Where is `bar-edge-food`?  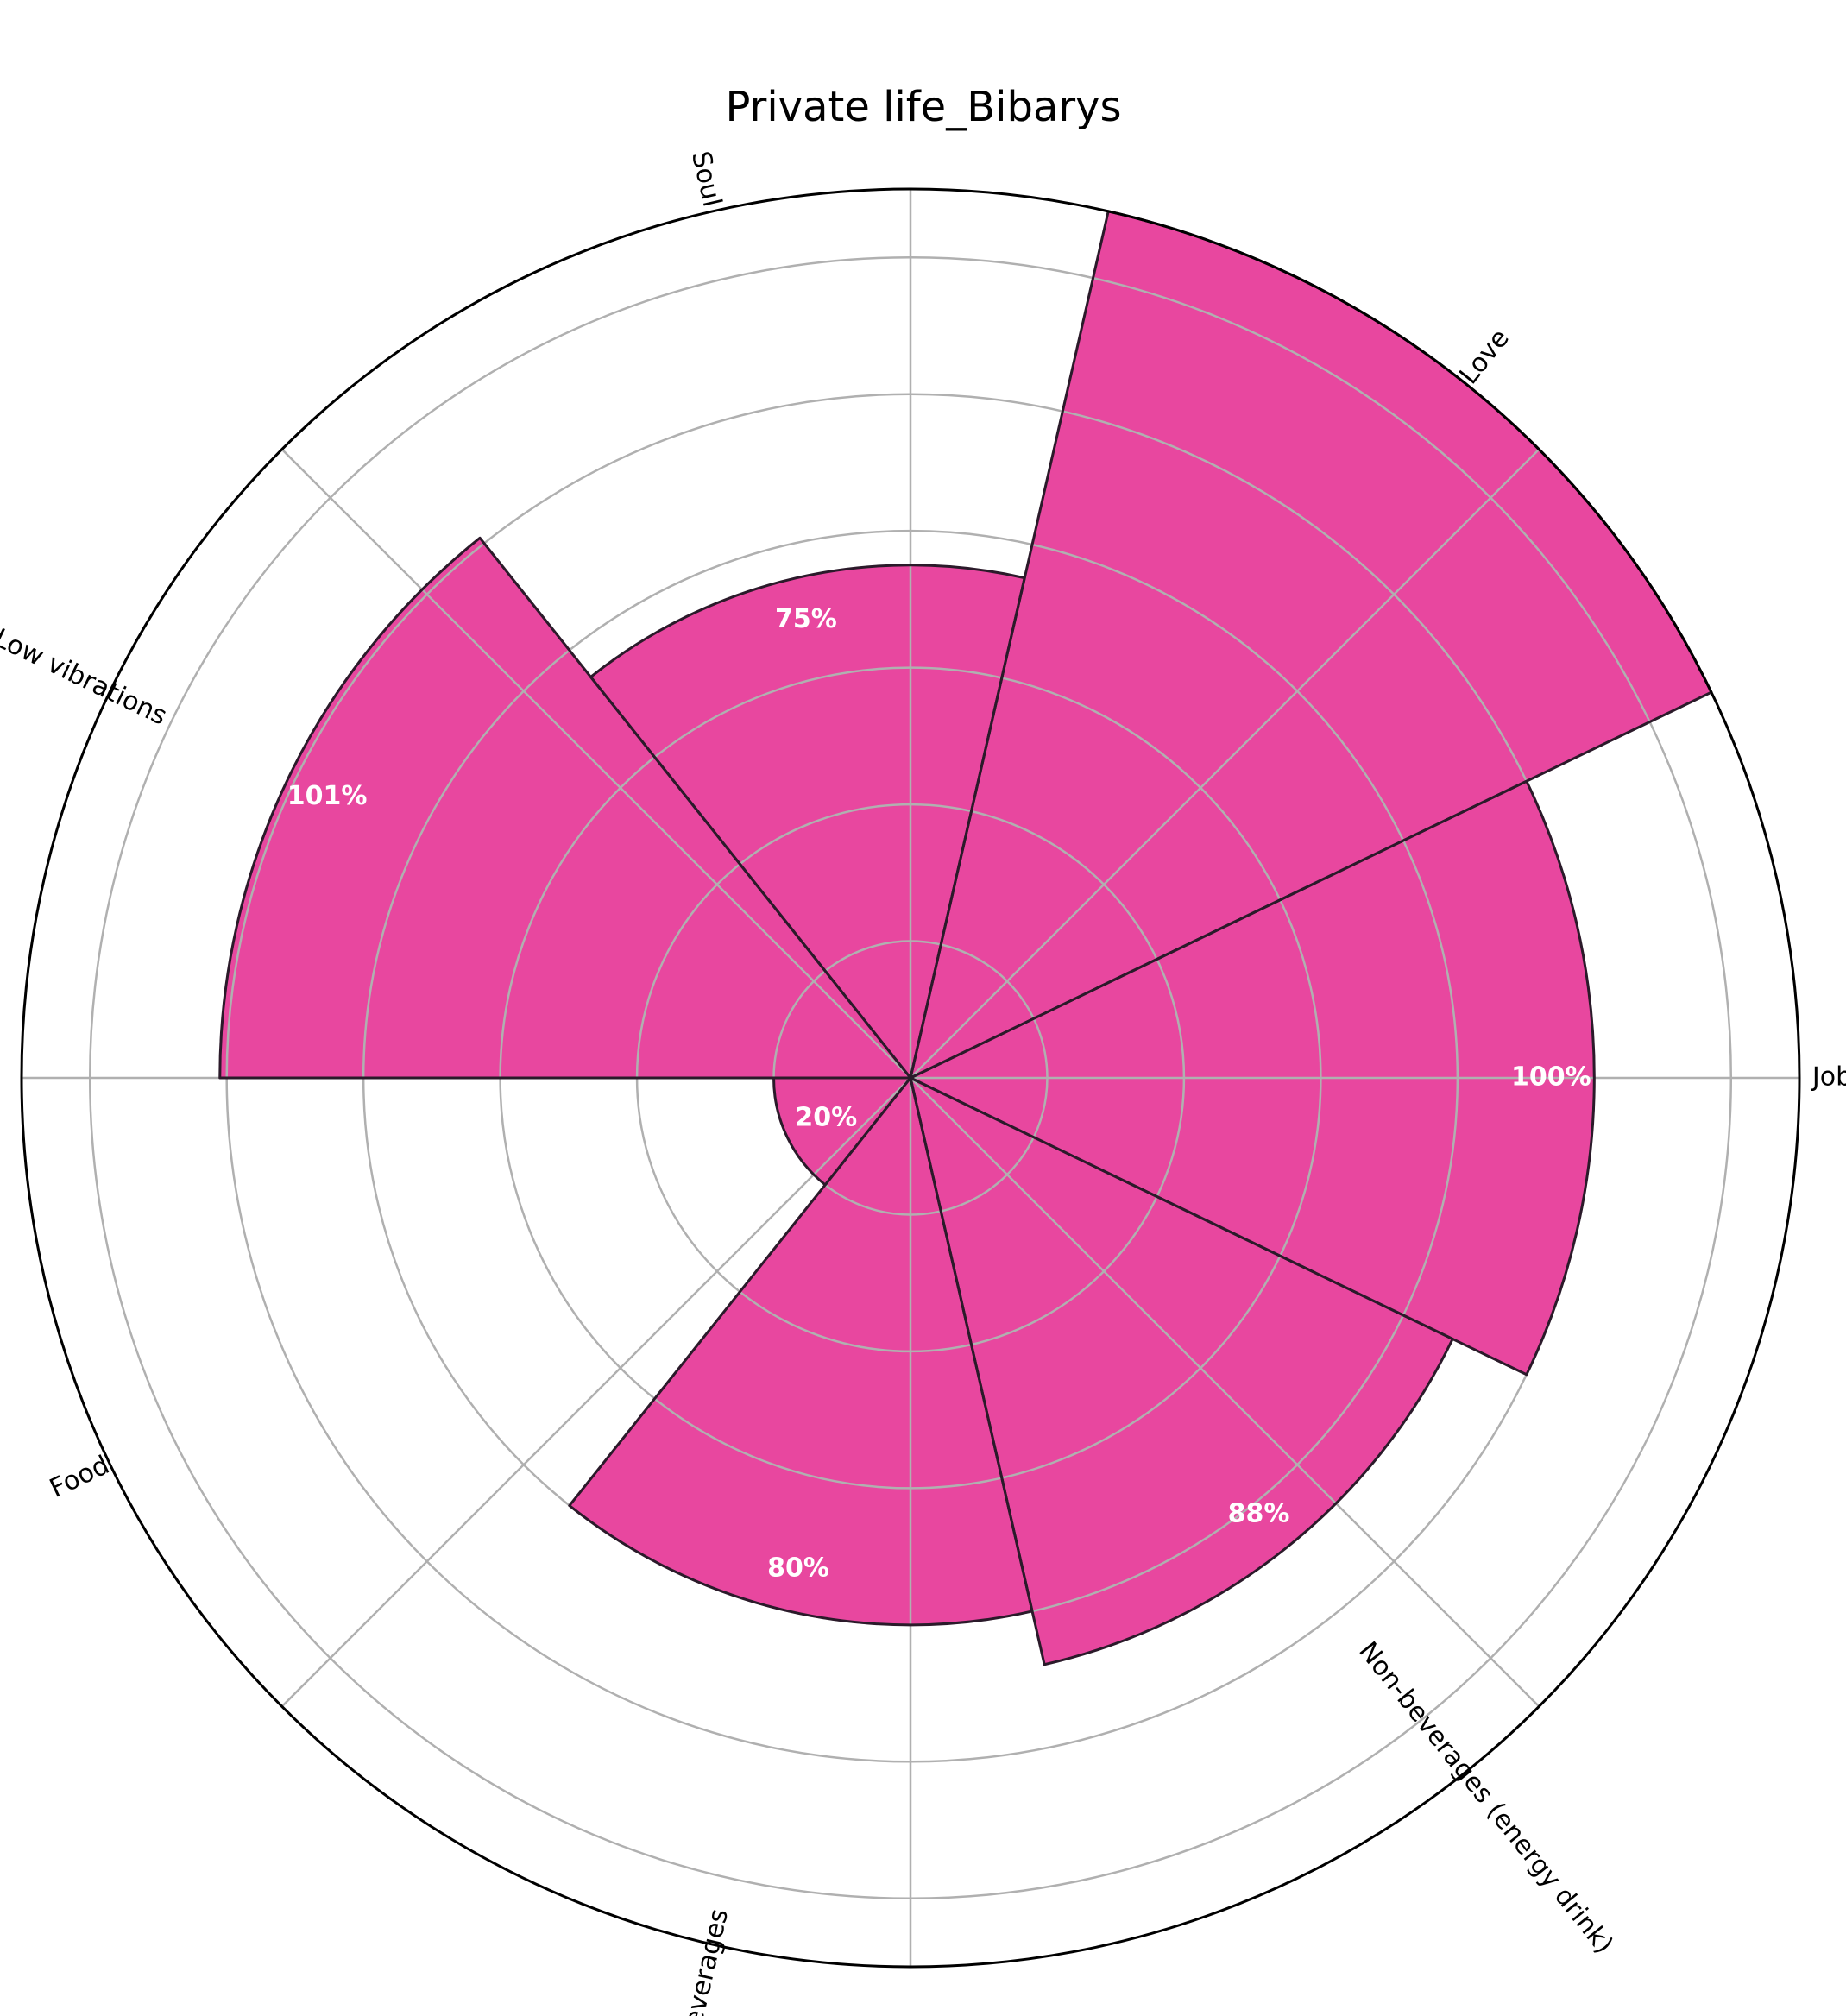 bar-edge-food is located at coordinates (842, 1131).